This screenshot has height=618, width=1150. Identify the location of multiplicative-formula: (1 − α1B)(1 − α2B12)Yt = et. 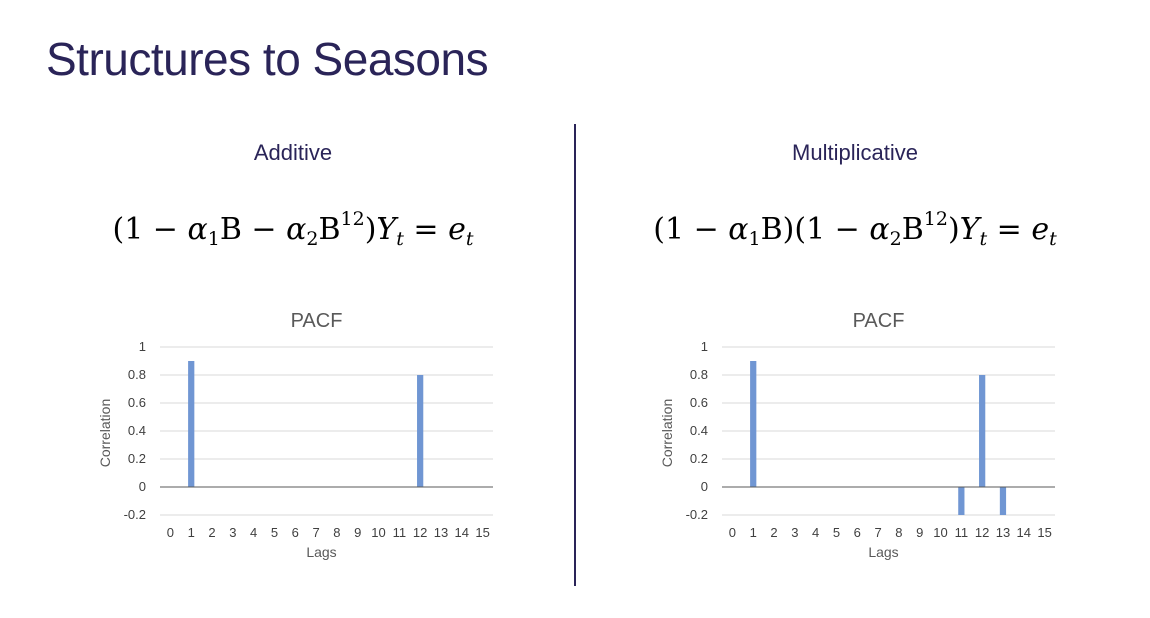
(855, 229).